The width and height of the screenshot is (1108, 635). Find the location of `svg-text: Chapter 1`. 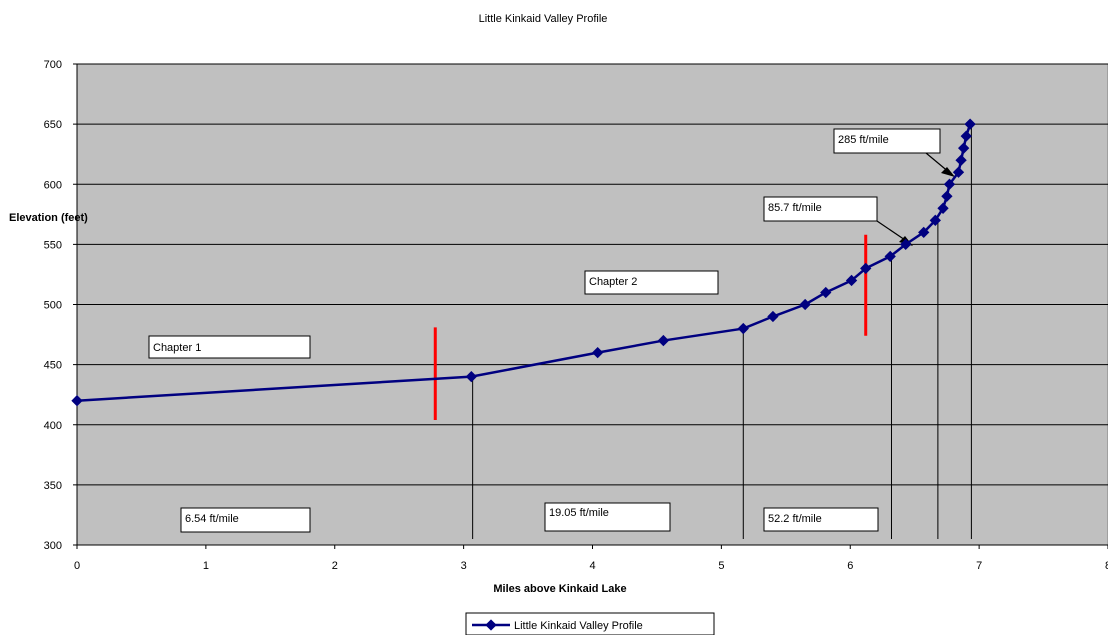

svg-text: Chapter 1 is located at coordinates (177, 348).